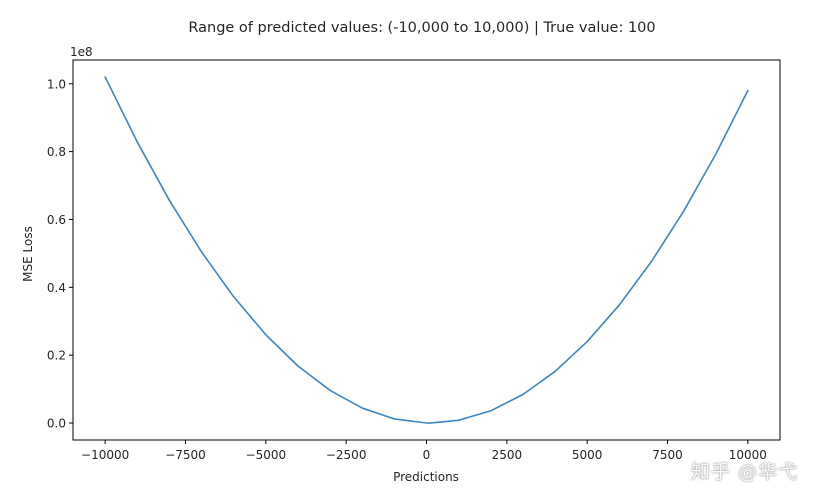 The height and width of the screenshot is (502, 822). Describe the element at coordinates (266, 455) in the screenshot. I see `x-tick-label: −5000` at that location.